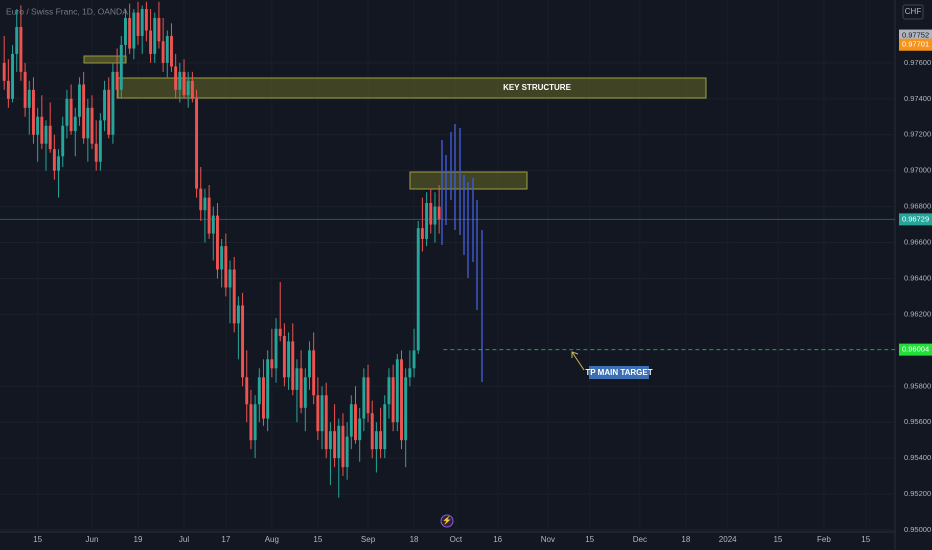  I want to click on x-tick-label: Jul, so click(184, 539).